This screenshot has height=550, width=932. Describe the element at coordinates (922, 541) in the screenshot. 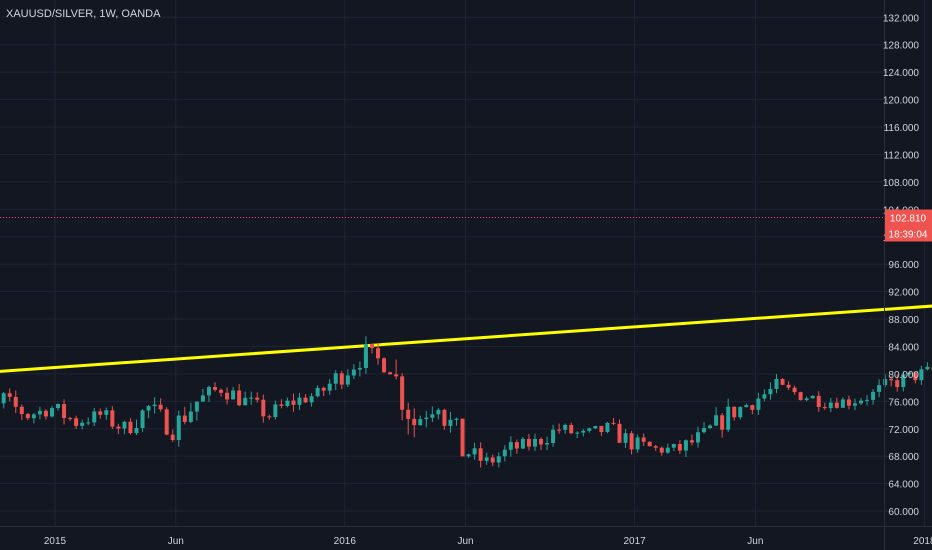

I see `time-tick-label: 2018` at that location.